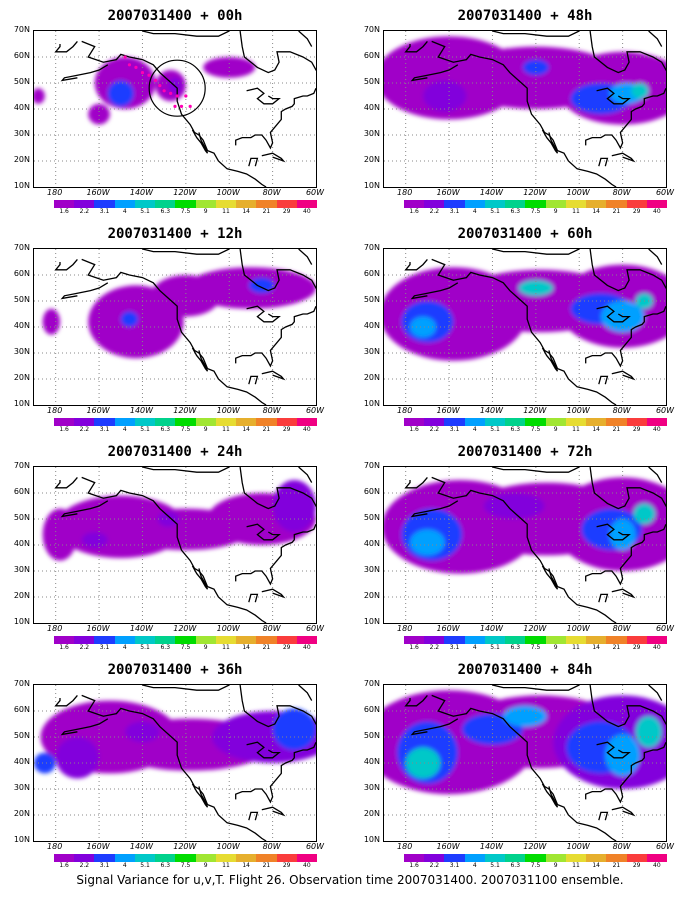  What do you see at coordinates (286, 647) in the screenshot?
I see `colorbar-label: 29` at bounding box center [286, 647].